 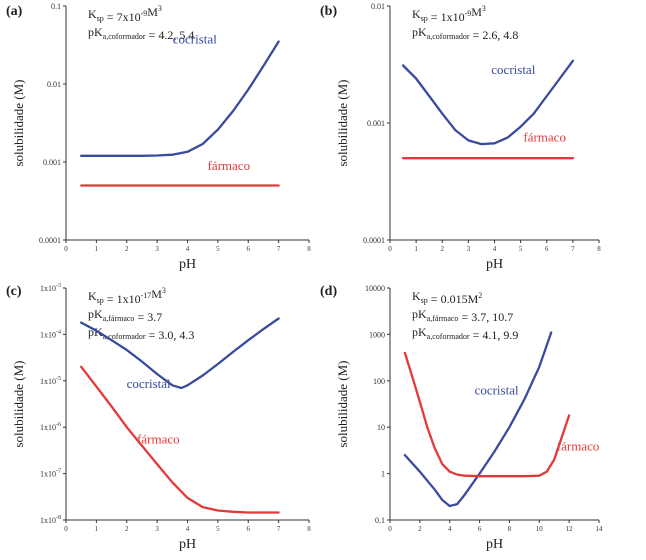 I want to click on annotation-line: Ksp = 1x10-9M3, so click(x=449, y=14).